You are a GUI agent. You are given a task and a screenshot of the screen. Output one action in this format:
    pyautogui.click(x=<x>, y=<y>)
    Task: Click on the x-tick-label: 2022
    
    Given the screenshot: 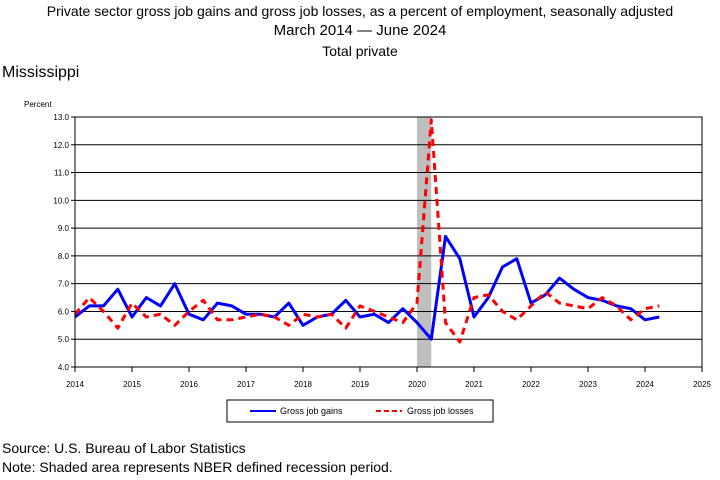 What is the action you would take?
    pyautogui.click(x=531, y=384)
    